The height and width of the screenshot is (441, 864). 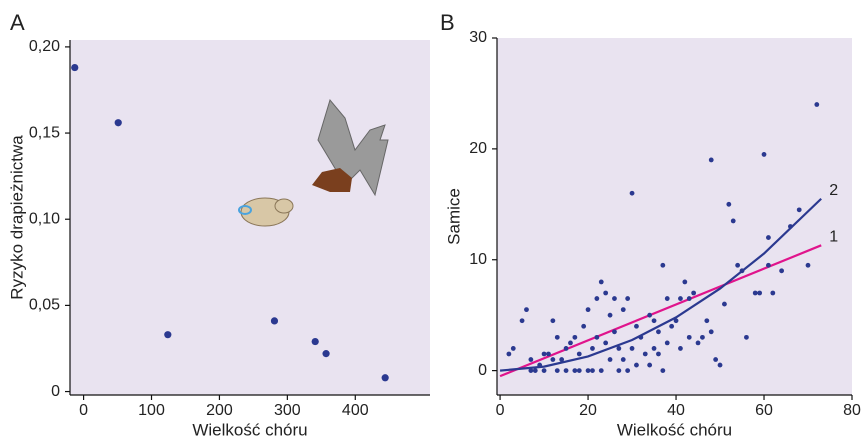 What do you see at coordinates (355, 410) in the screenshot?
I see `x-tick-label: 400` at bounding box center [355, 410].